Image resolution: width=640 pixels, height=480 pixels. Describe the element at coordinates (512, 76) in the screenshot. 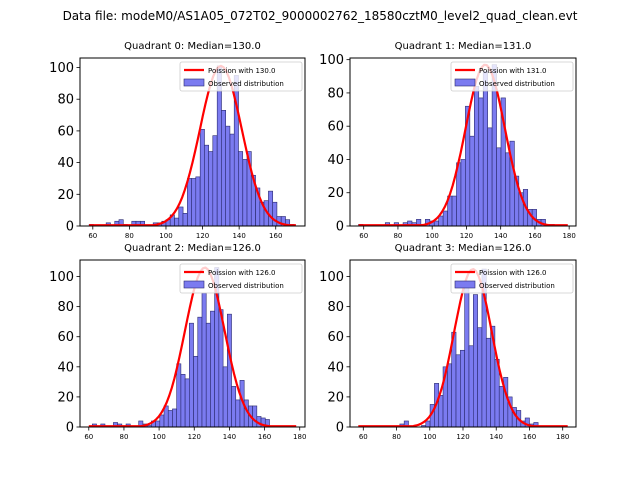

I see `legend: Poission with 131.0 Observed distribution` at that location.